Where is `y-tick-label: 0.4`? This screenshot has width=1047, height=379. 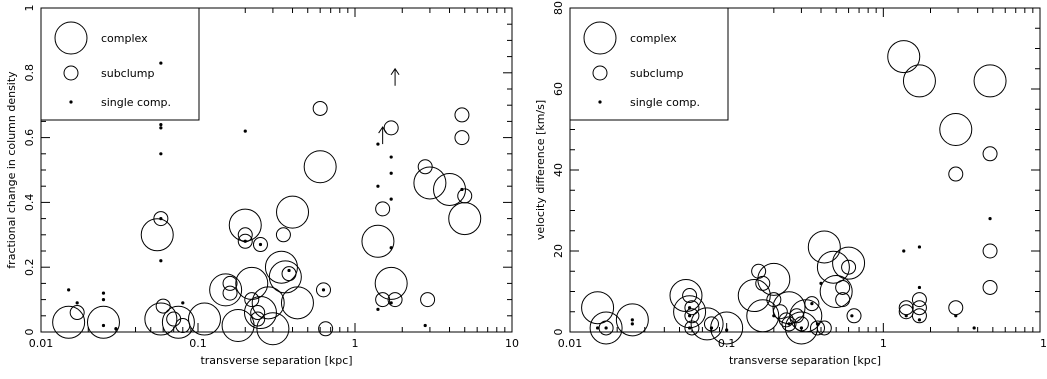 y-tick-label: 0.4 is located at coordinates (29, 203).